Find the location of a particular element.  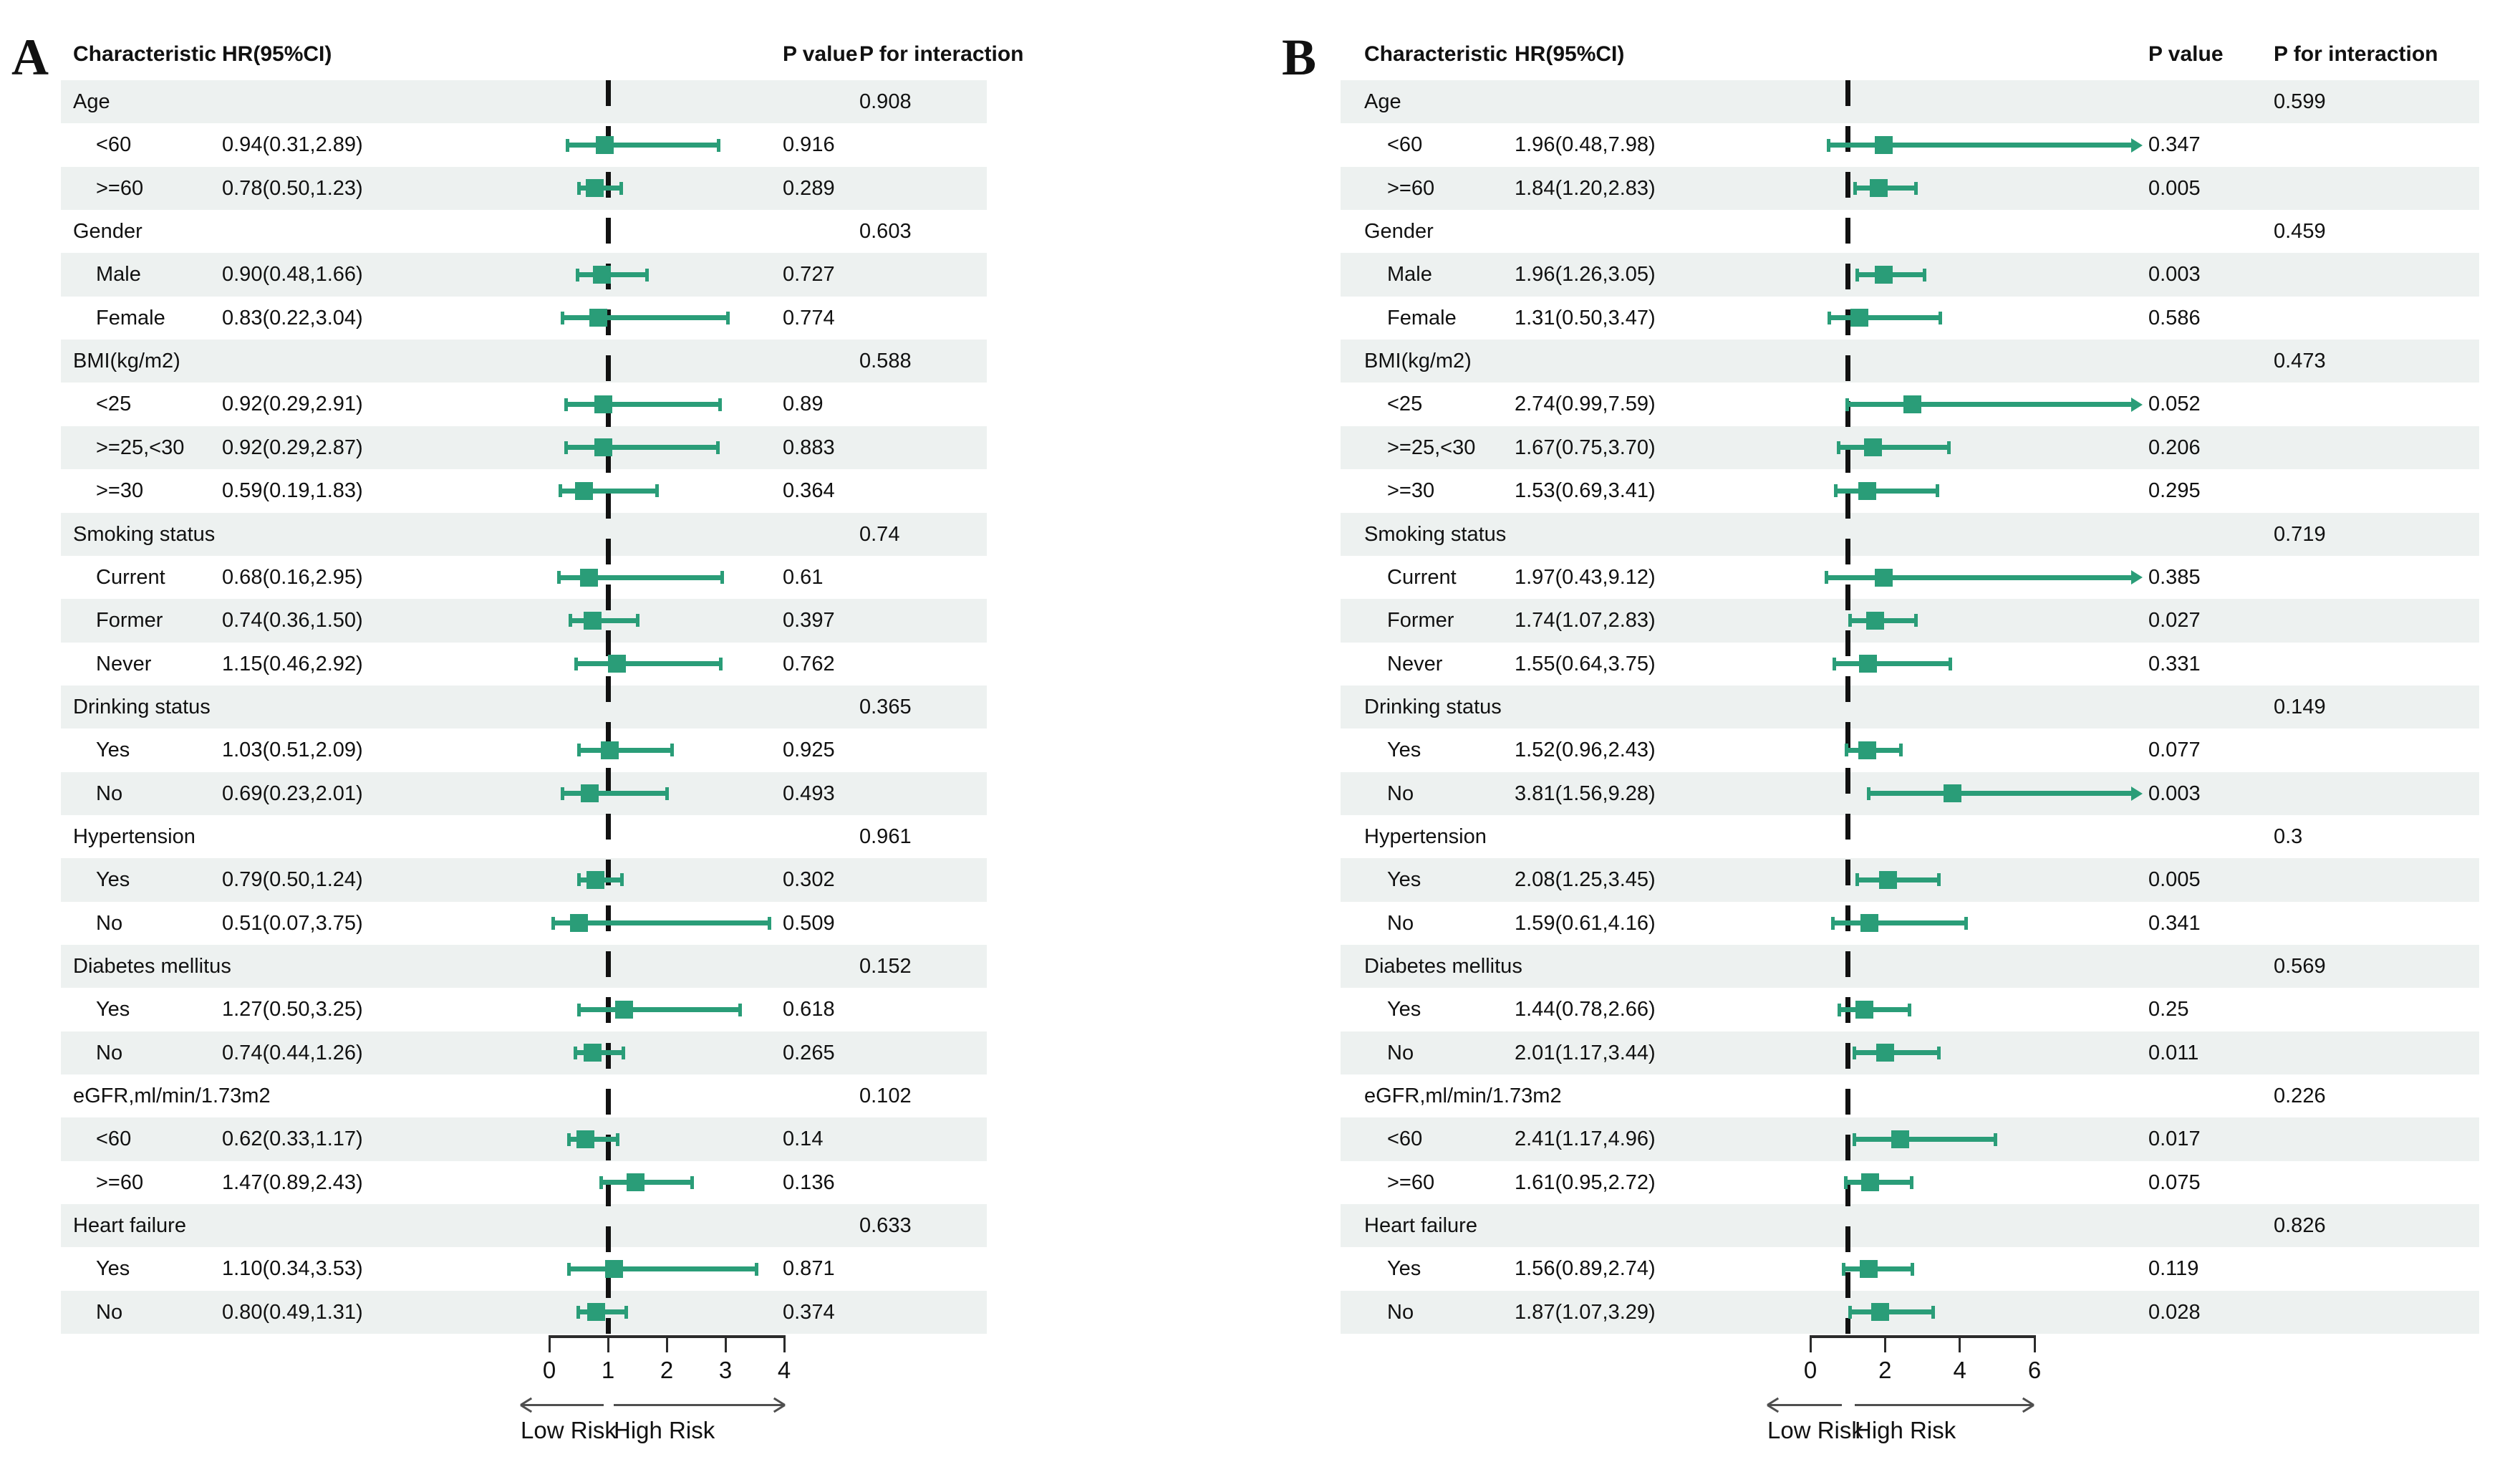

p-value: 0.727 is located at coordinates (809, 275).